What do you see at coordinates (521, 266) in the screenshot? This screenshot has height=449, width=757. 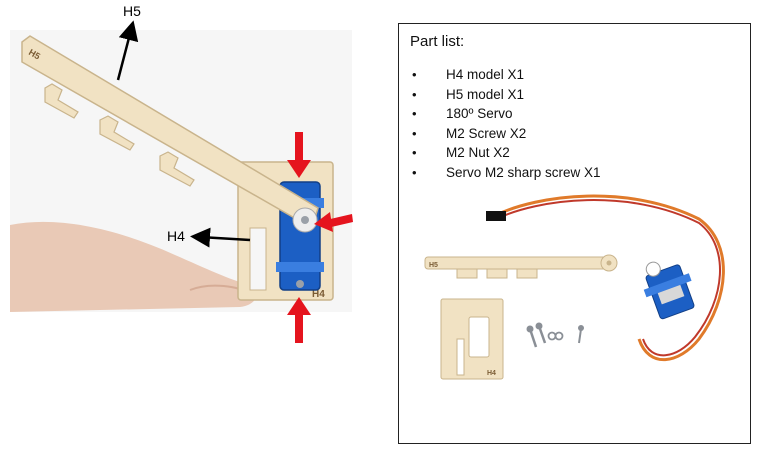 I see `h5-part: H5` at bounding box center [521, 266].